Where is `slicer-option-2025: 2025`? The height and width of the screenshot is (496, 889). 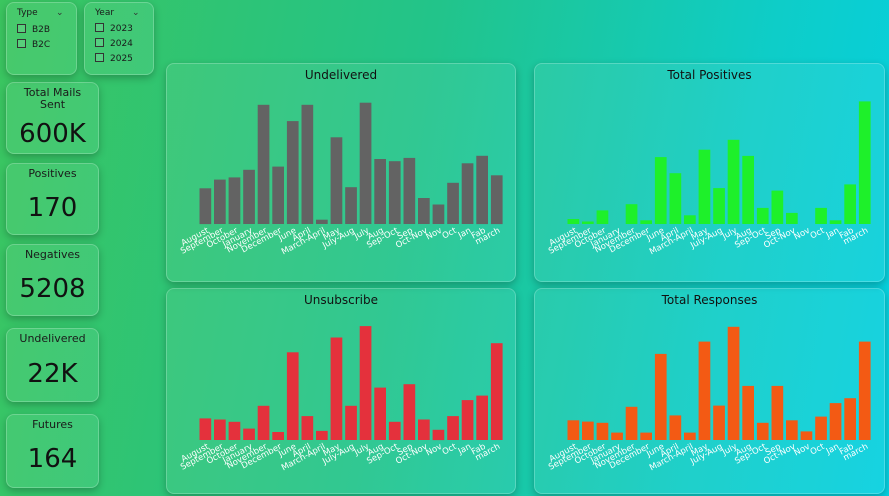 slicer-option-2025: 2025 is located at coordinates (114, 58).